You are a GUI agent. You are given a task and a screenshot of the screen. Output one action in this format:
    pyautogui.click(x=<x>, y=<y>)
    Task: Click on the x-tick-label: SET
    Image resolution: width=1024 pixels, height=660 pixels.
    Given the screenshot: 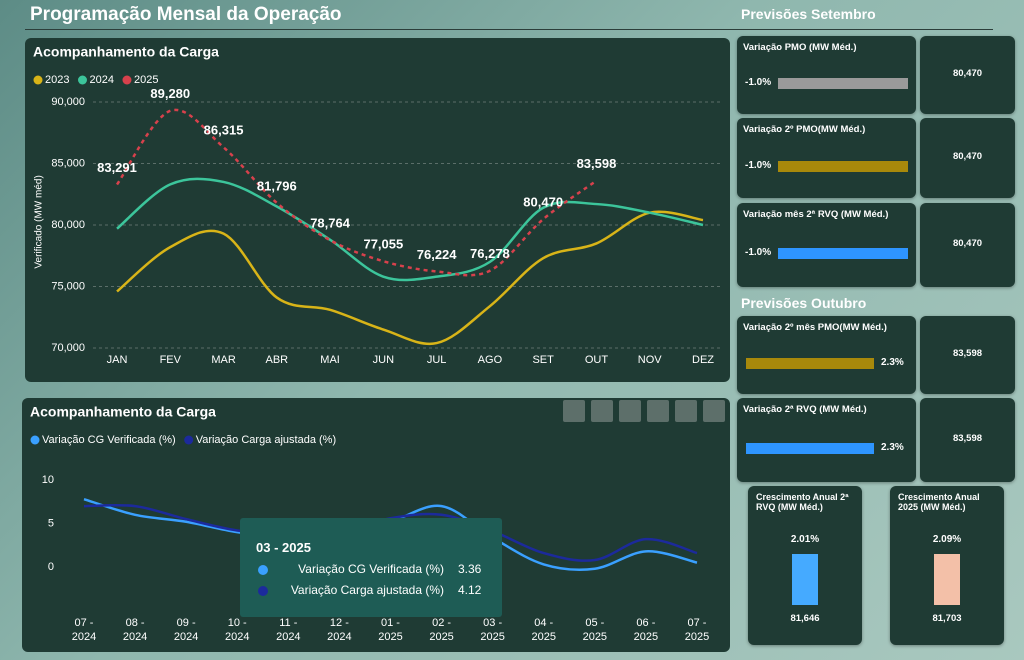 What is the action you would take?
    pyautogui.click(x=543, y=360)
    